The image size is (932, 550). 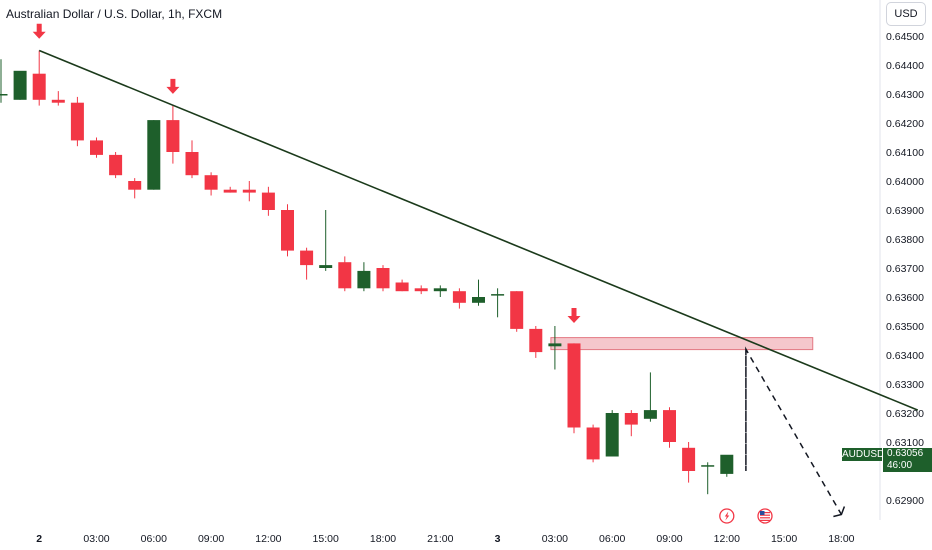 I want to click on y-tick-label: 0.63400, so click(x=905, y=356).